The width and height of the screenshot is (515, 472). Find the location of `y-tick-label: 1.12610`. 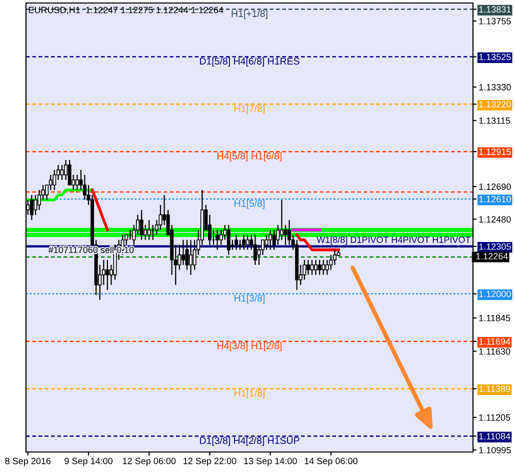

y-tick-label: 1.12610 is located at coordinates (495, 199).